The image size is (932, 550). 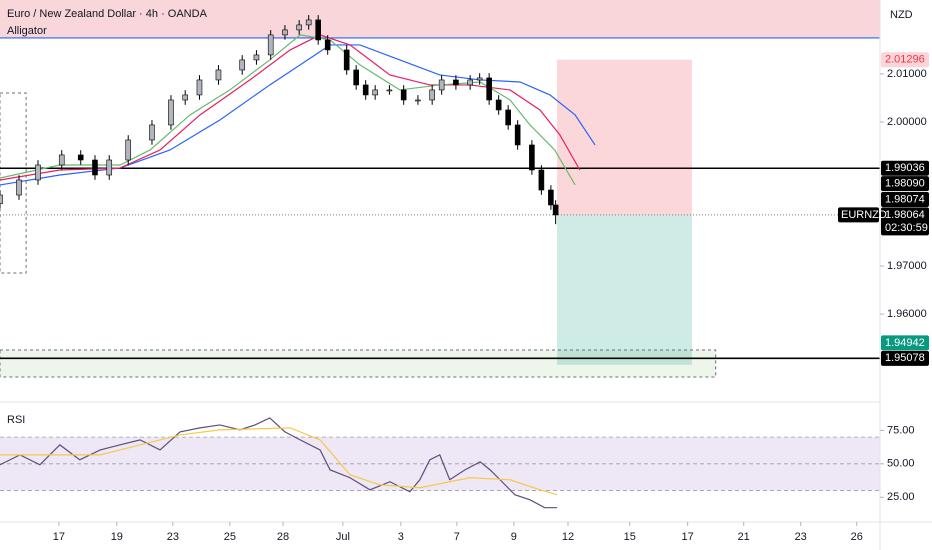 I want to click on price-tag: 1.98090, so click(x=905, y=184).